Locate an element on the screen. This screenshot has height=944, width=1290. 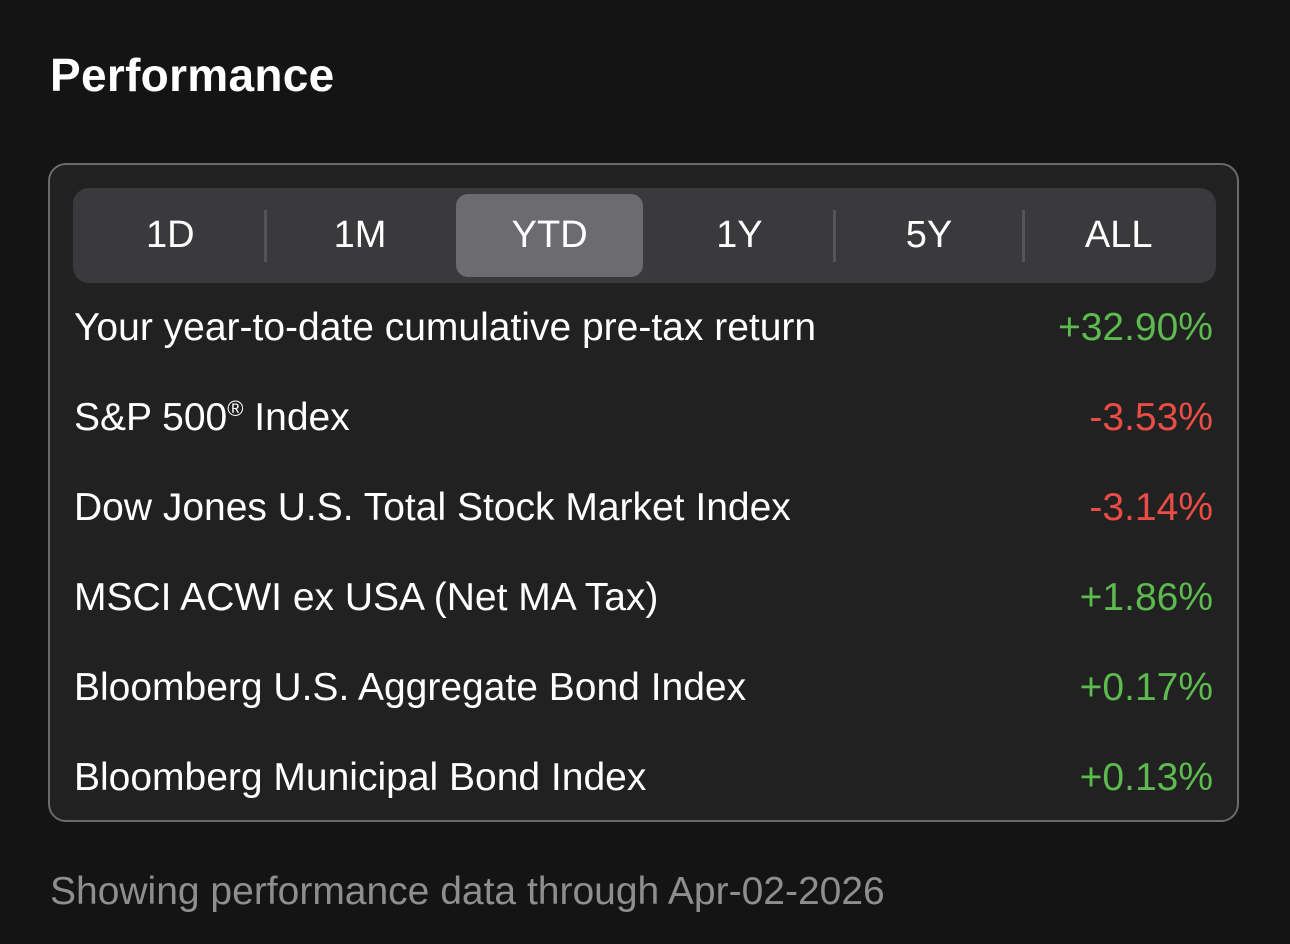
tab-1m: 1M is located at coordinates (360, 235).